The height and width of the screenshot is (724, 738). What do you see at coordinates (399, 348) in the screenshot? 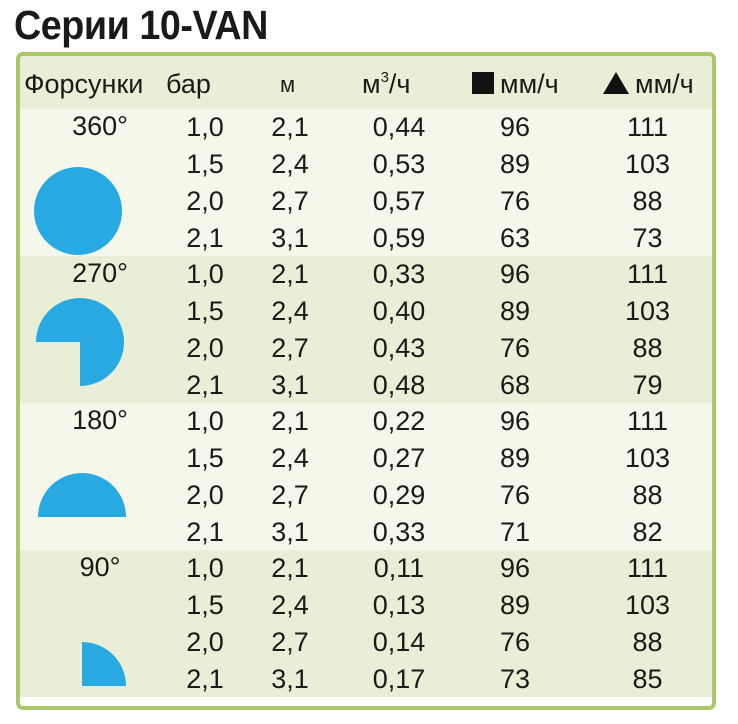
I see `cell-flow: 0,43` at bounding box center [399, 348].